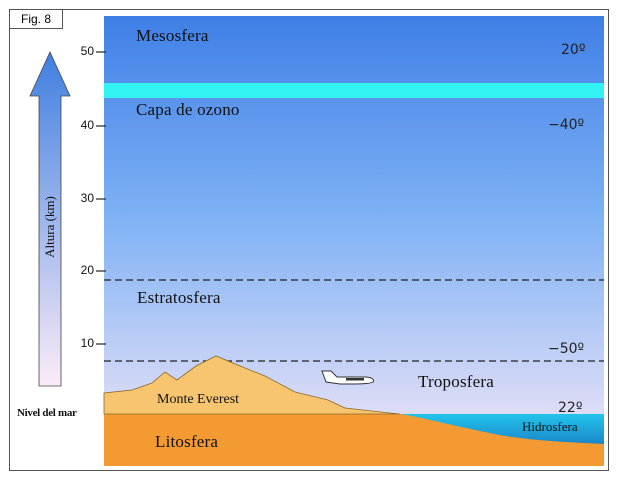  What do you see at coordinates (550, 426) in the screenshot?
I see `hidrosfera-label: Hidrosfera` at bounding box center [550, 426].